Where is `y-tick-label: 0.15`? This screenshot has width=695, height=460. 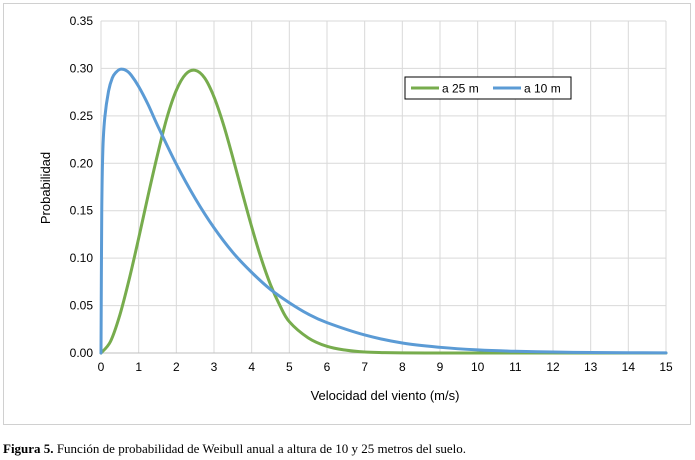
y-tick-label: 0.15 is located at coordinates (82, 211).